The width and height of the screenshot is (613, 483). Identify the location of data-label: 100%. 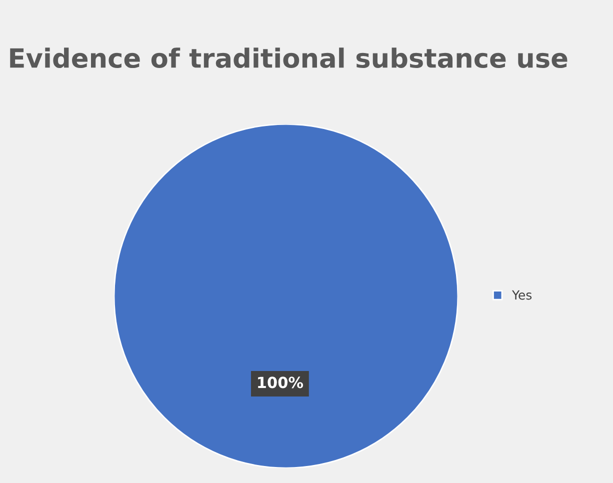
(281, 382).